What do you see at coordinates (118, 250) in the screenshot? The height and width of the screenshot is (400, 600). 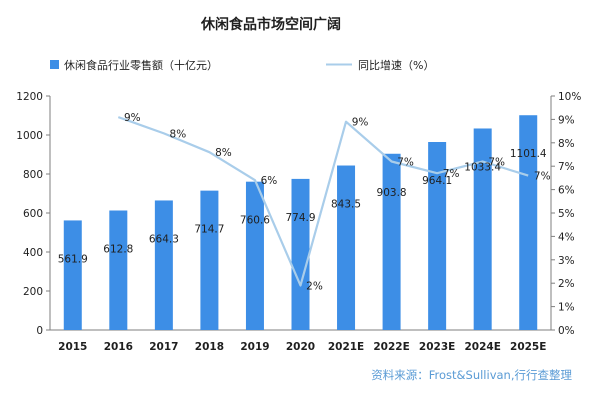 I see `bar-value-label: 612.8` at bounding box center [118, 250].